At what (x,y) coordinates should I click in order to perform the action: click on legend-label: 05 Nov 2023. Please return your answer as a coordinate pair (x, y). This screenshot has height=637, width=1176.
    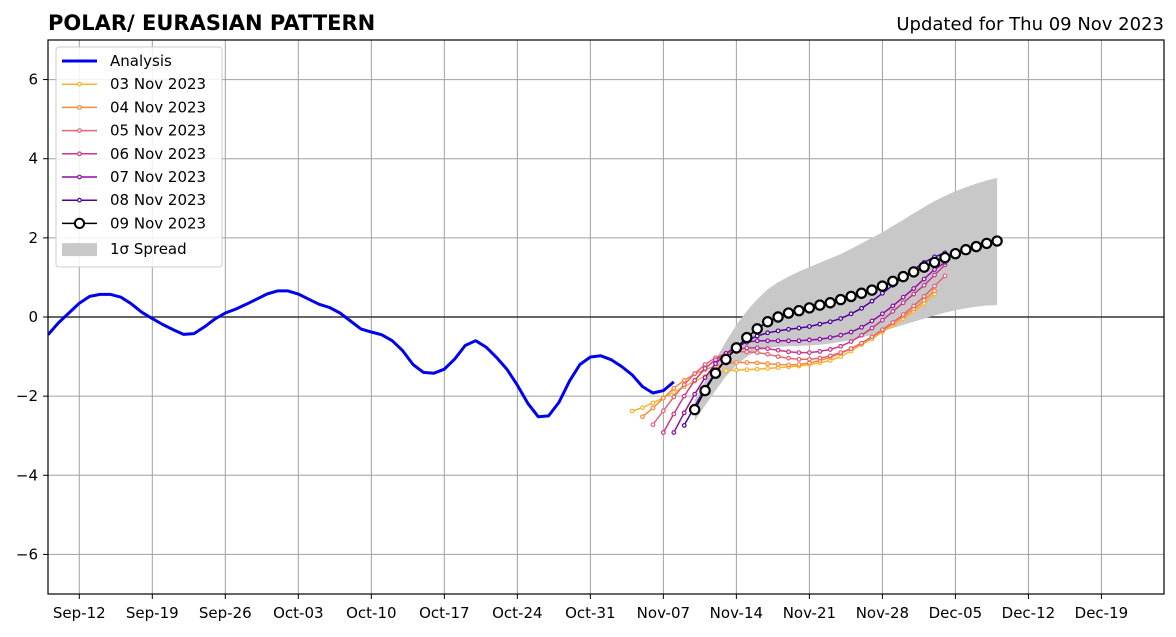
    Looking at the image, I should click on (158, 131).